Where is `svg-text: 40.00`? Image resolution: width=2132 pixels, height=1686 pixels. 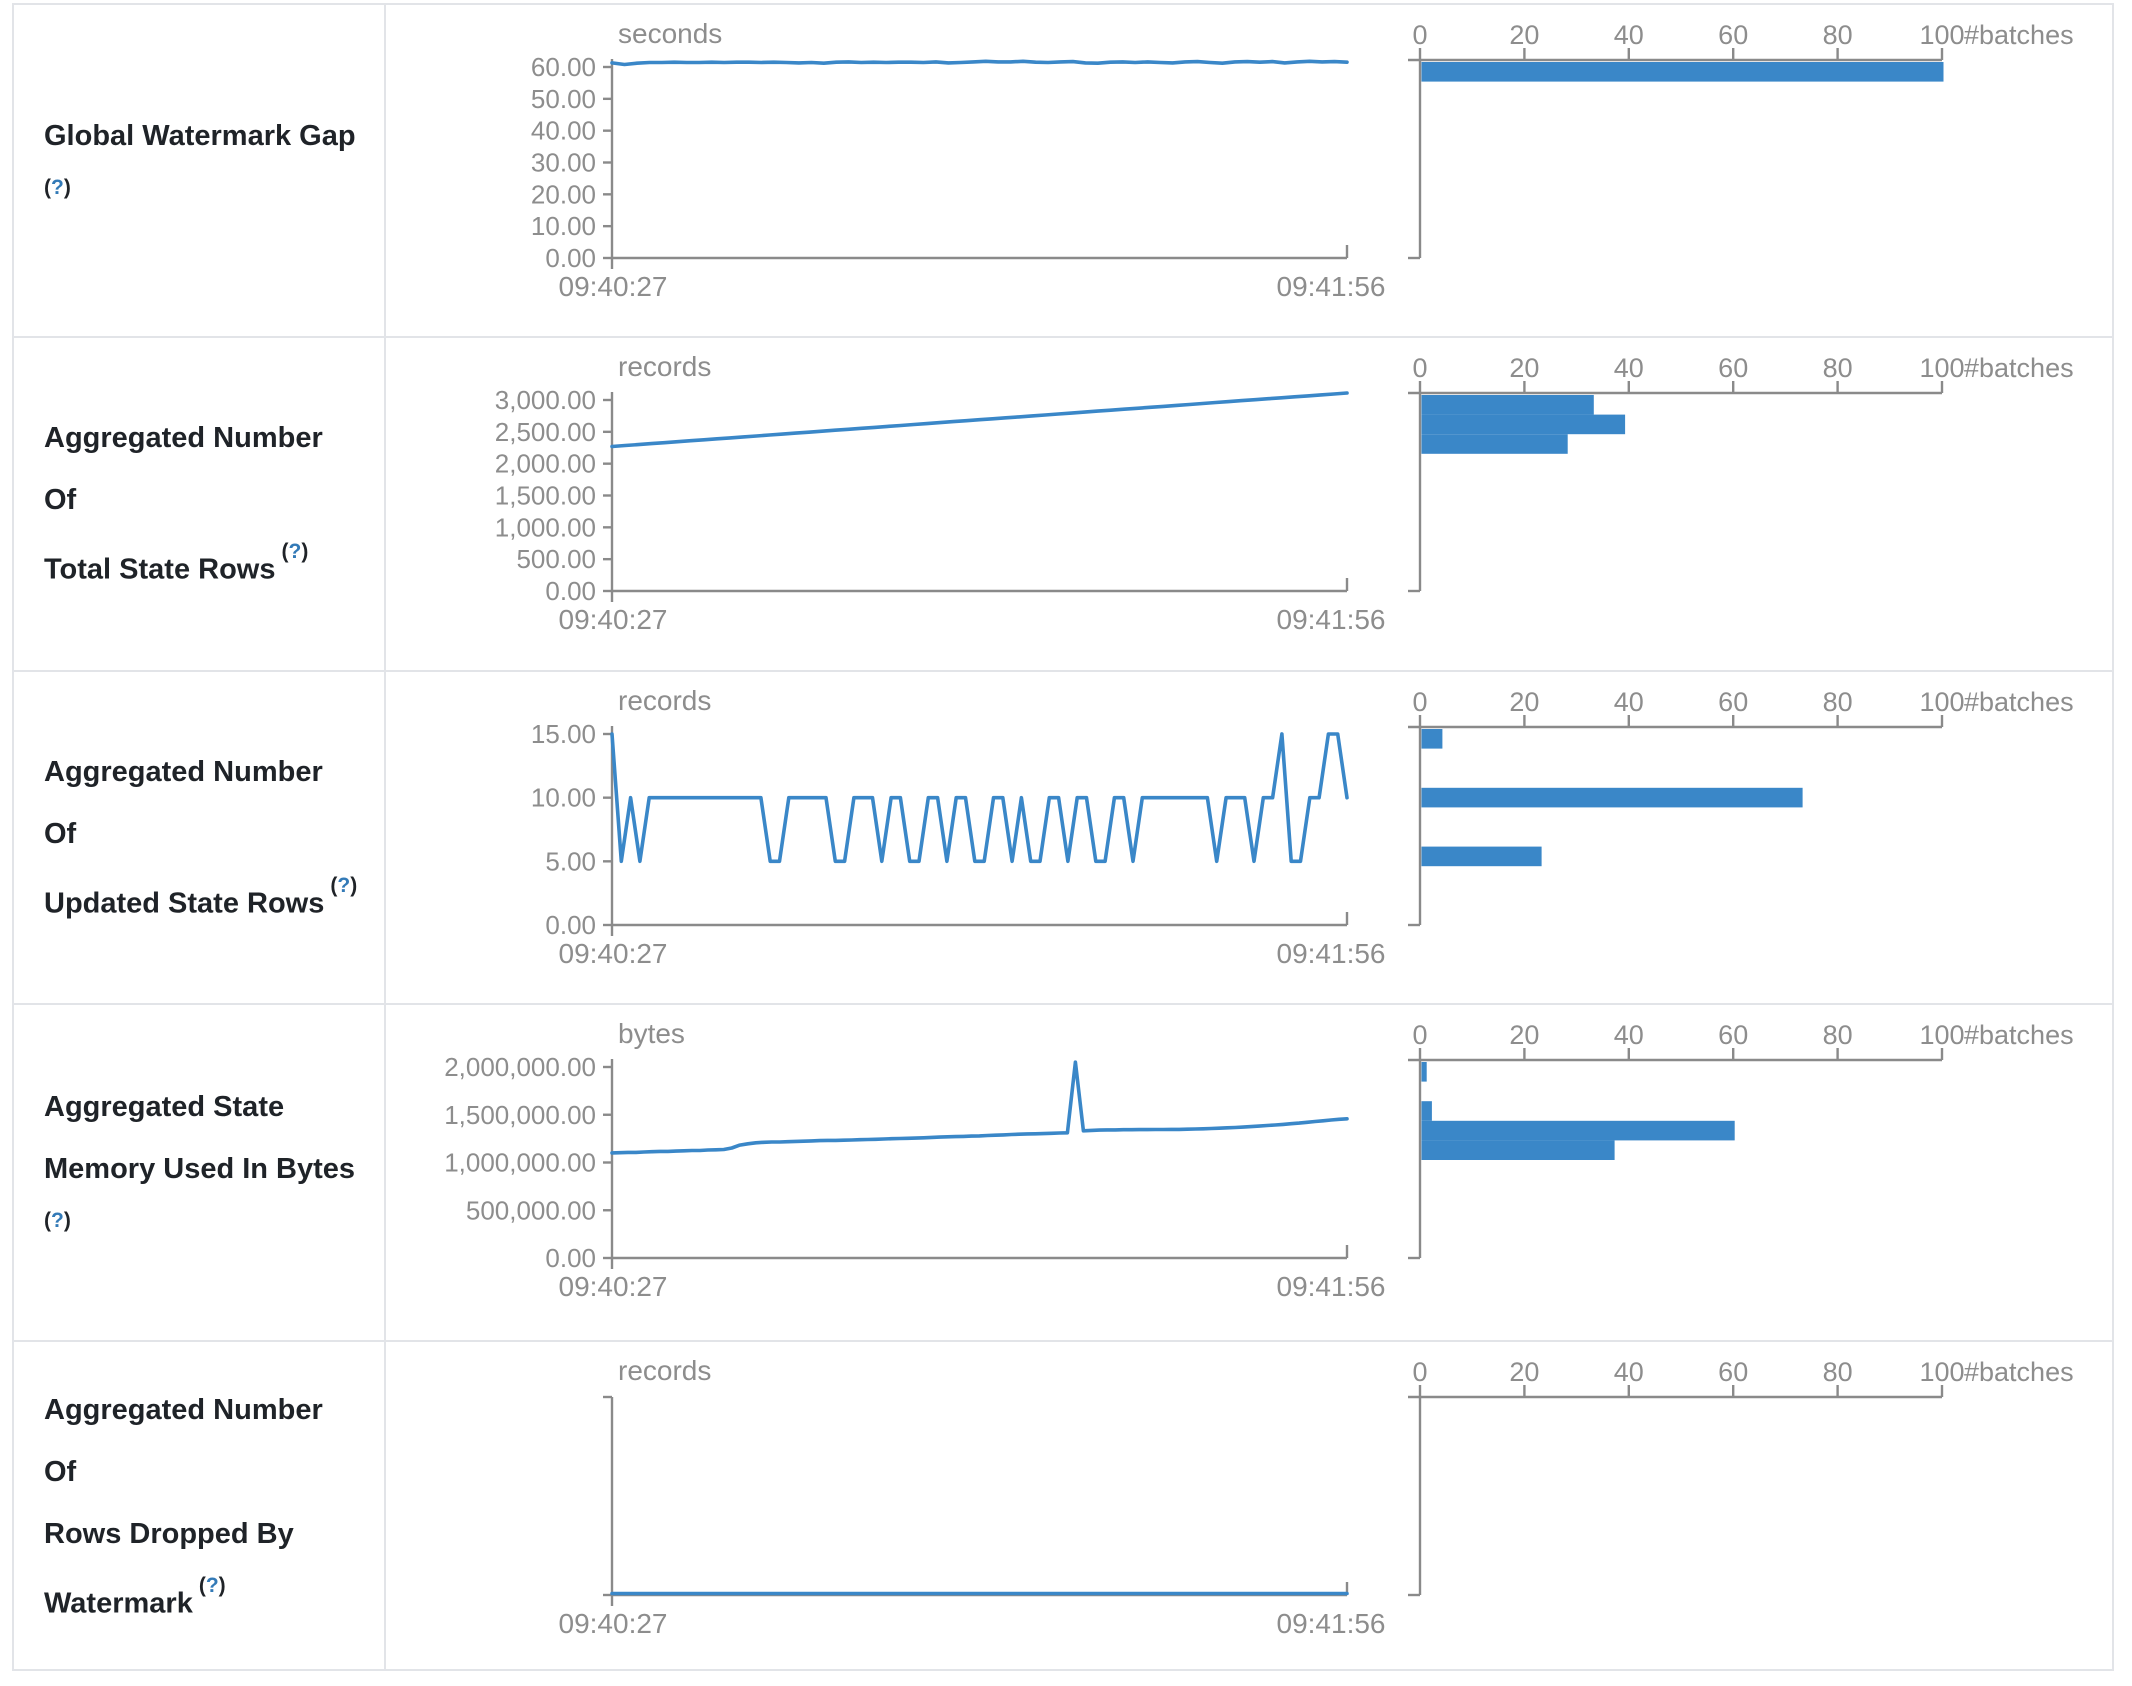 svg-text: 40.00 is located at coordinates (563, 131).